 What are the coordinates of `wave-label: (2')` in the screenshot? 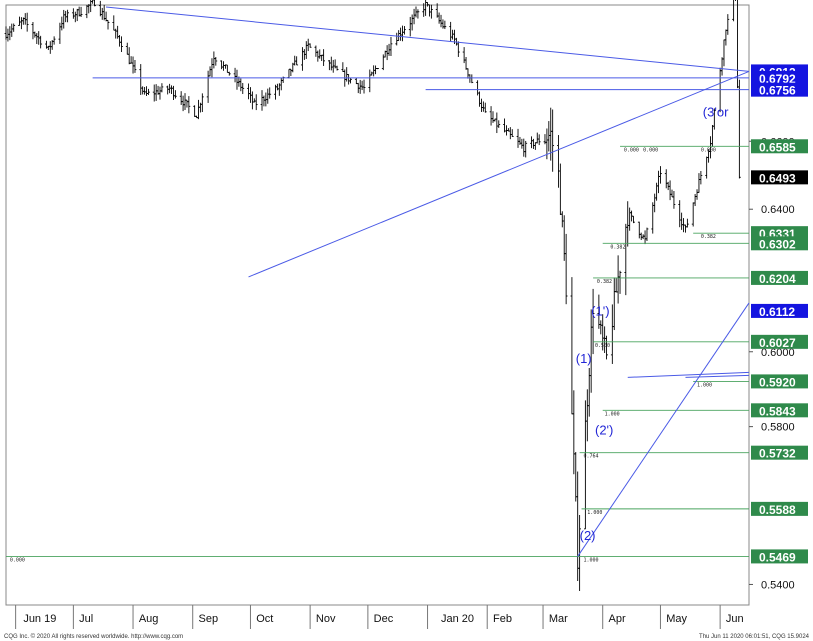 It's located at (604, 429).